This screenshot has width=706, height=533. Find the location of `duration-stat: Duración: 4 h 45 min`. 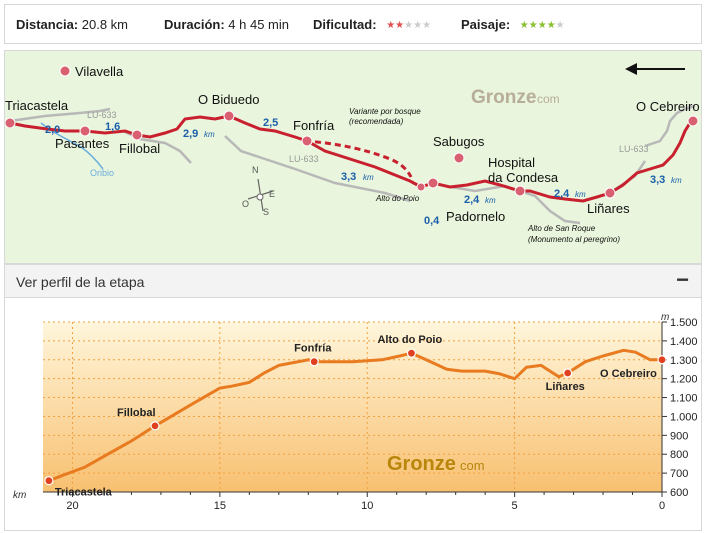

duration-stat: Duración: 4 h 45 min is located at coordinates (226, 24).